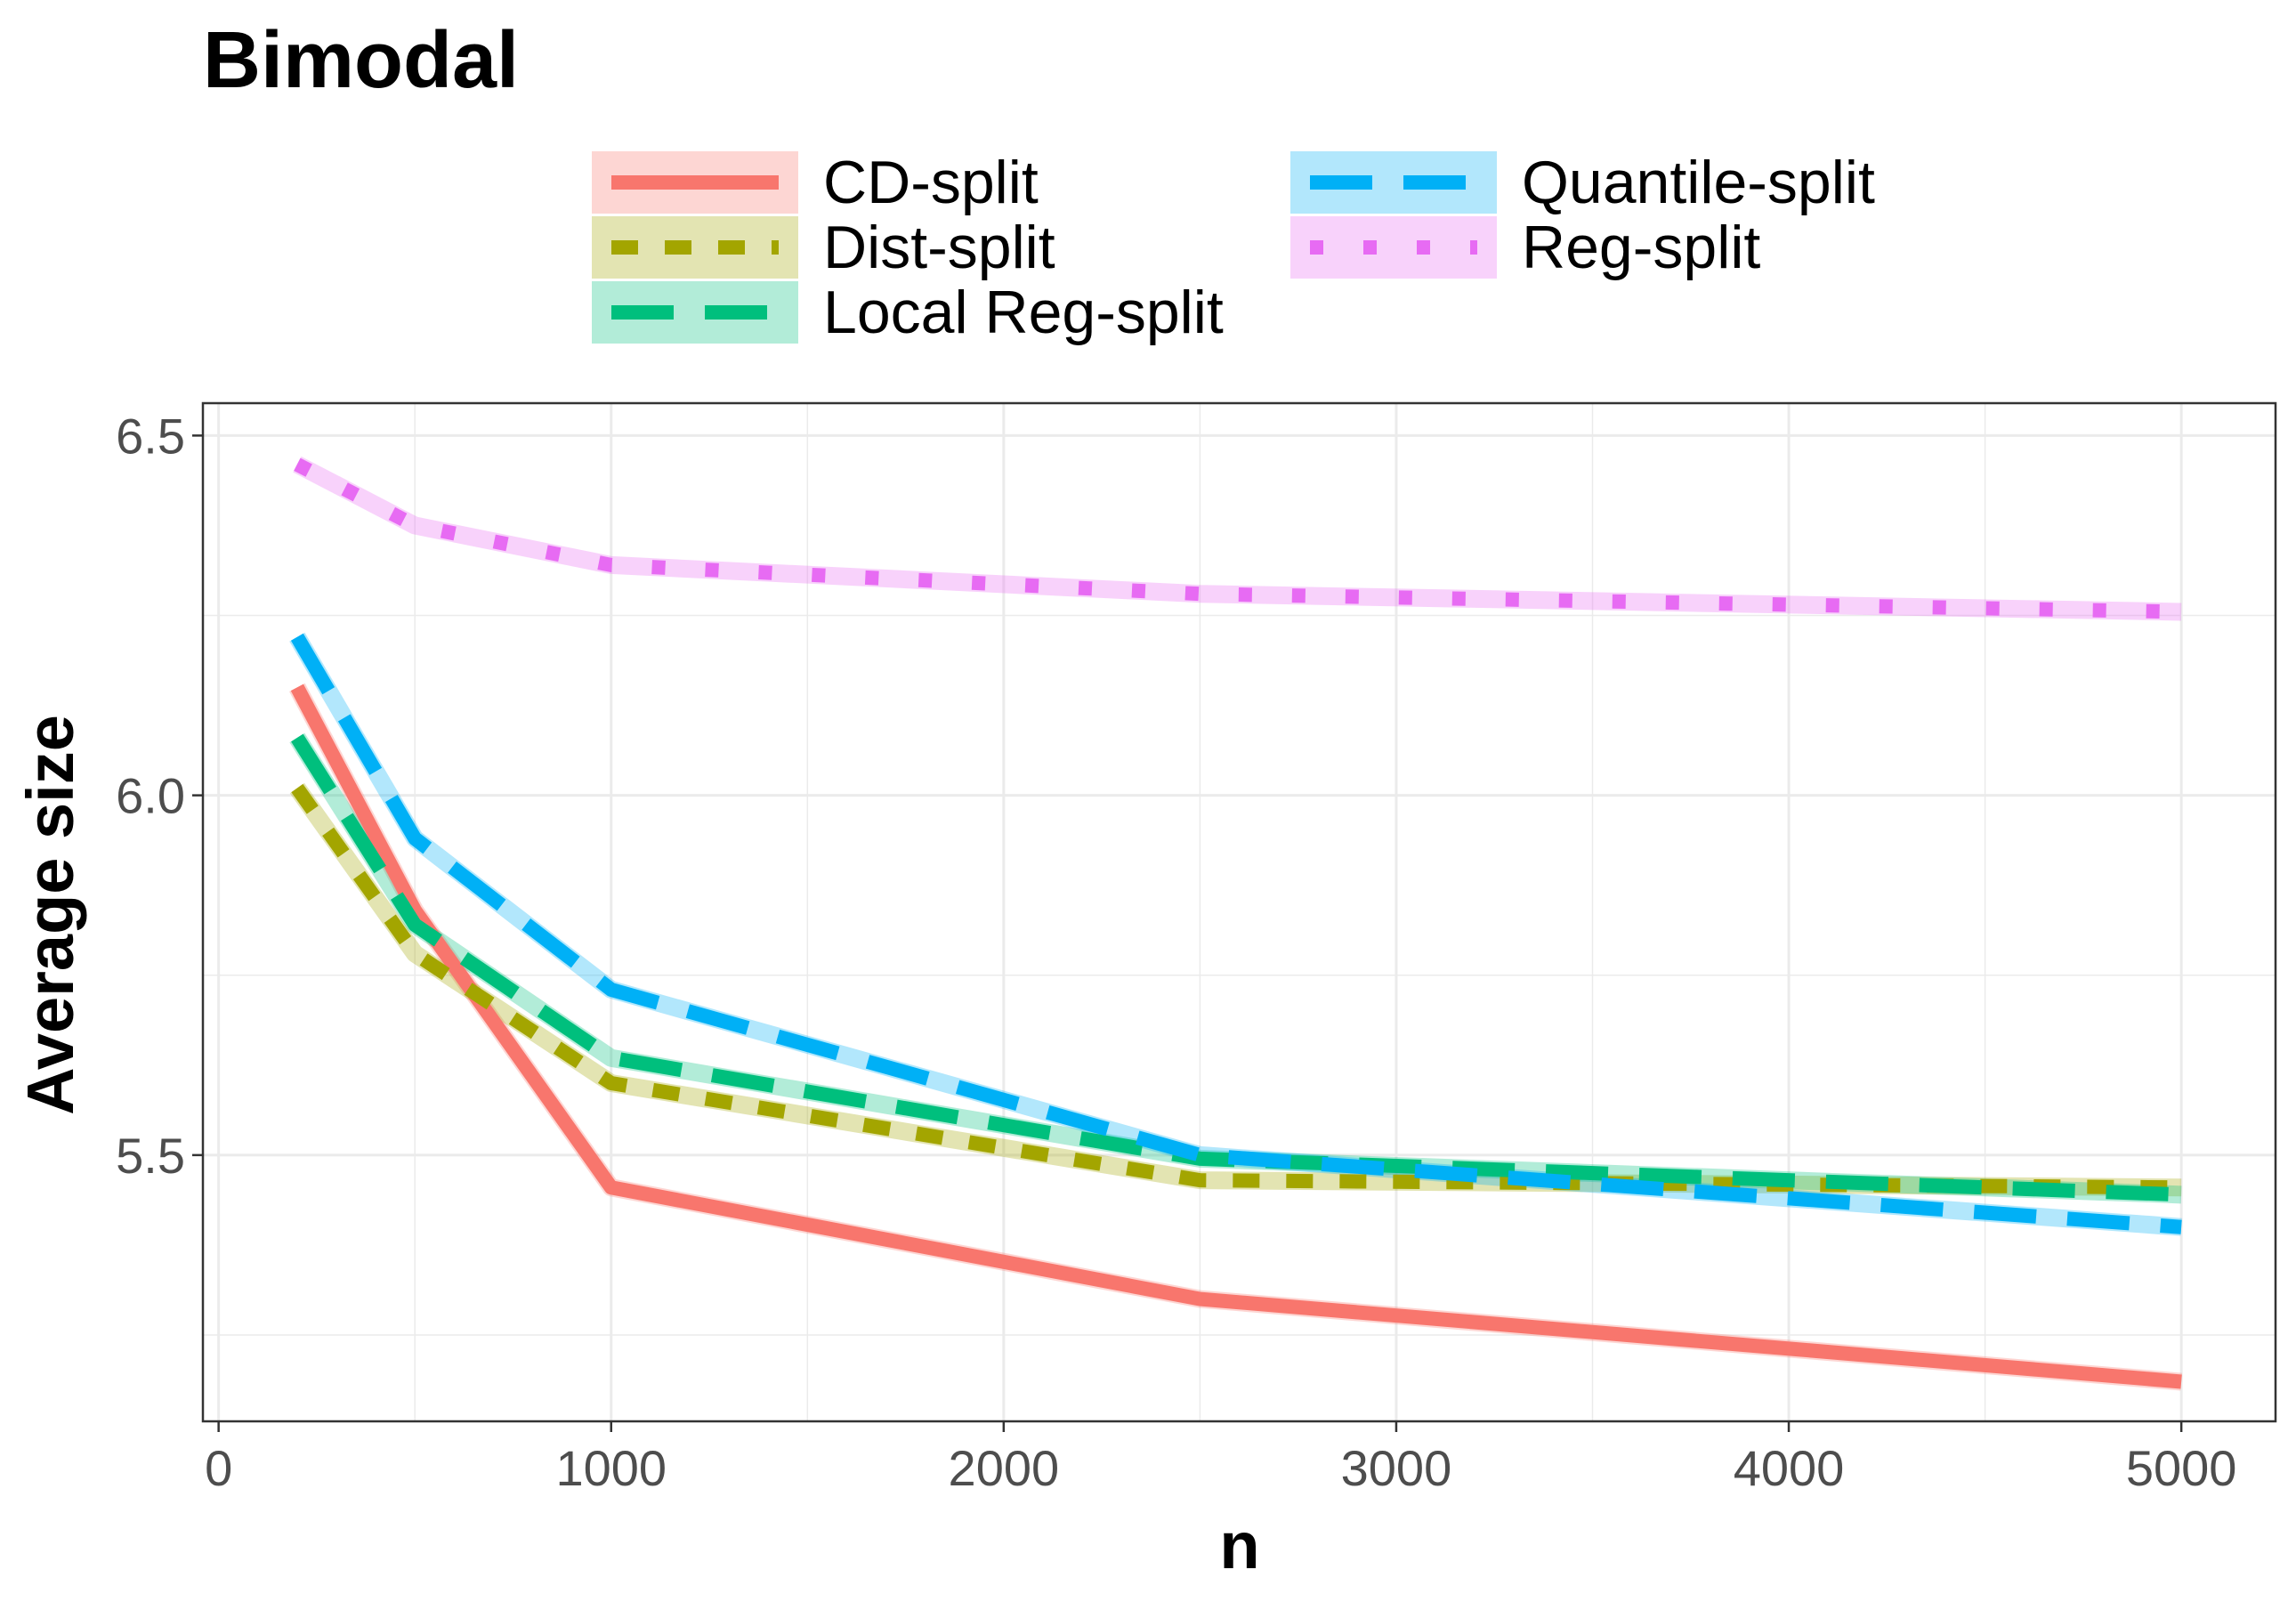 The height and width of the screenshot is (1602, 2296). I want to click on y-axis-title: Average size, so click(50, 915).